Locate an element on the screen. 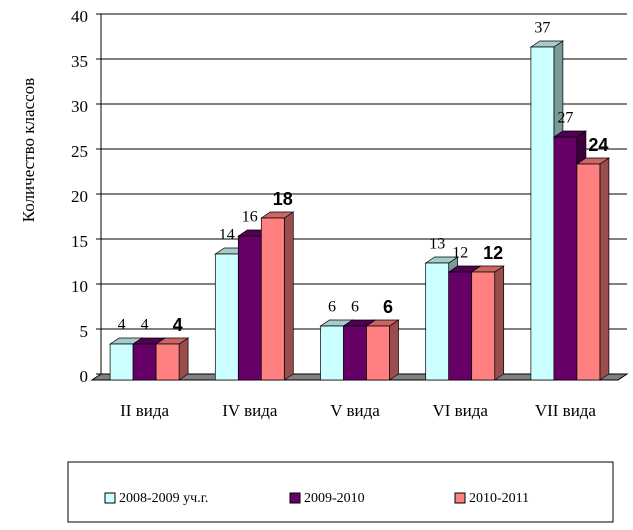  legend-label: 2008-2009 уч.г. is located at coordinates (163, 498).